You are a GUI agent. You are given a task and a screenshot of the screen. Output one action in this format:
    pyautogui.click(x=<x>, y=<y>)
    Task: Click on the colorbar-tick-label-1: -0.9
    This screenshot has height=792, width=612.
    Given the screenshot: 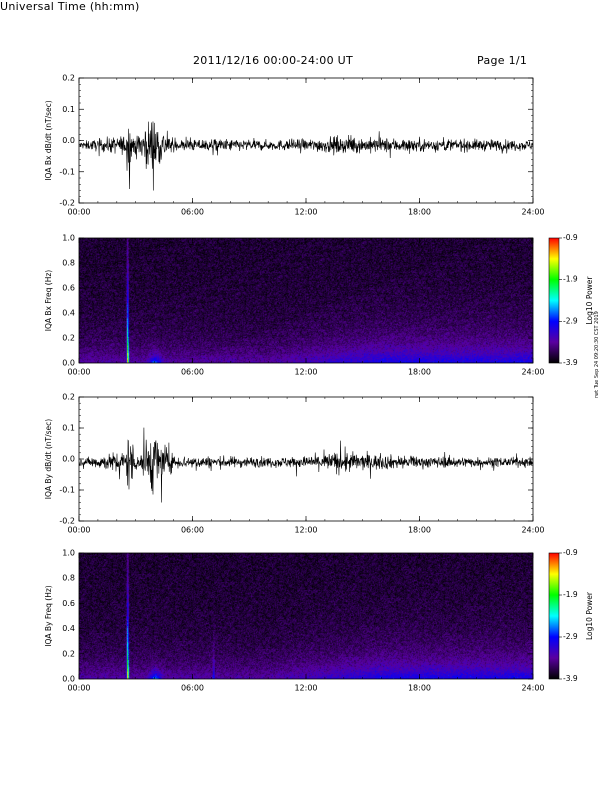 What is the action you would take?
    pyautogui.click(x=570, y=237)
    